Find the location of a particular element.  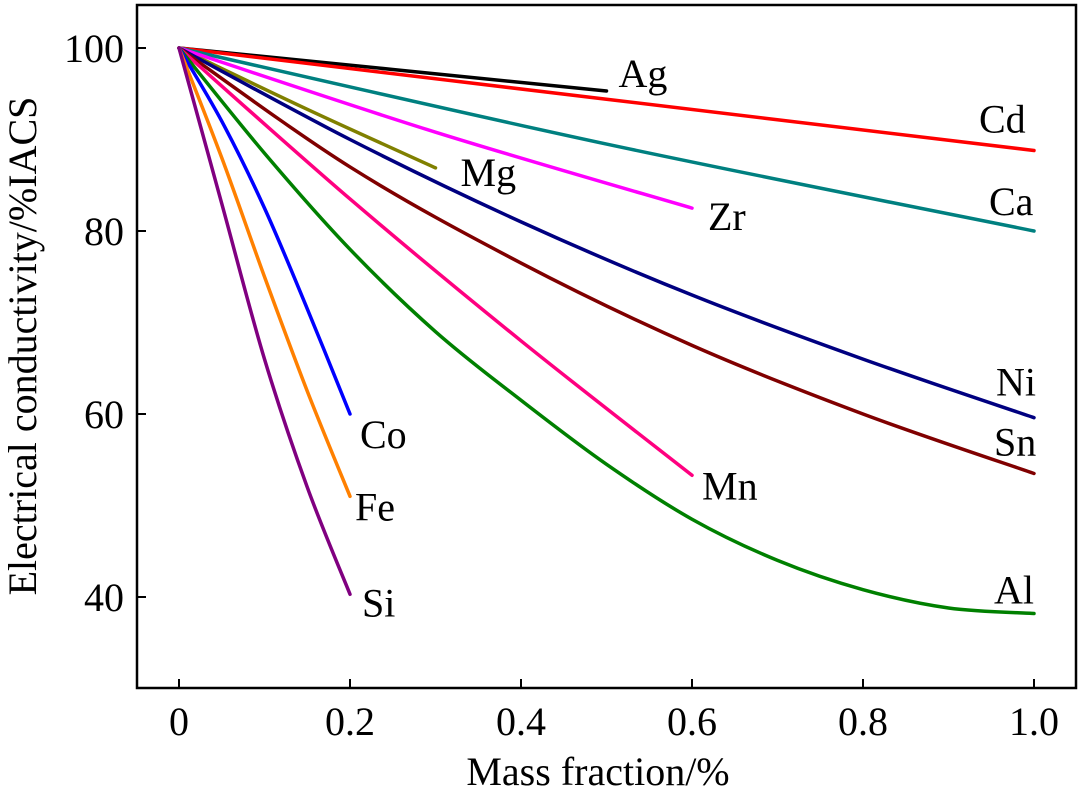

x-tick-label: 0.2 is located at coordinates (350, 721).